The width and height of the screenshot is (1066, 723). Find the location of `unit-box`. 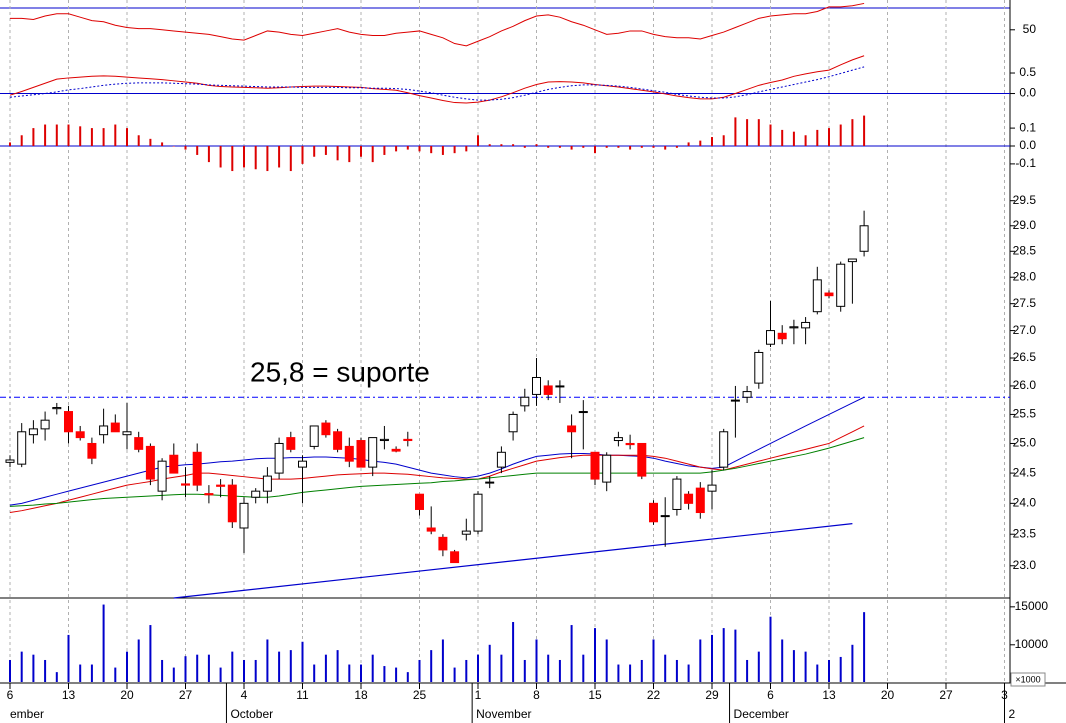

unit-box is located at coordinates (1028, 679).